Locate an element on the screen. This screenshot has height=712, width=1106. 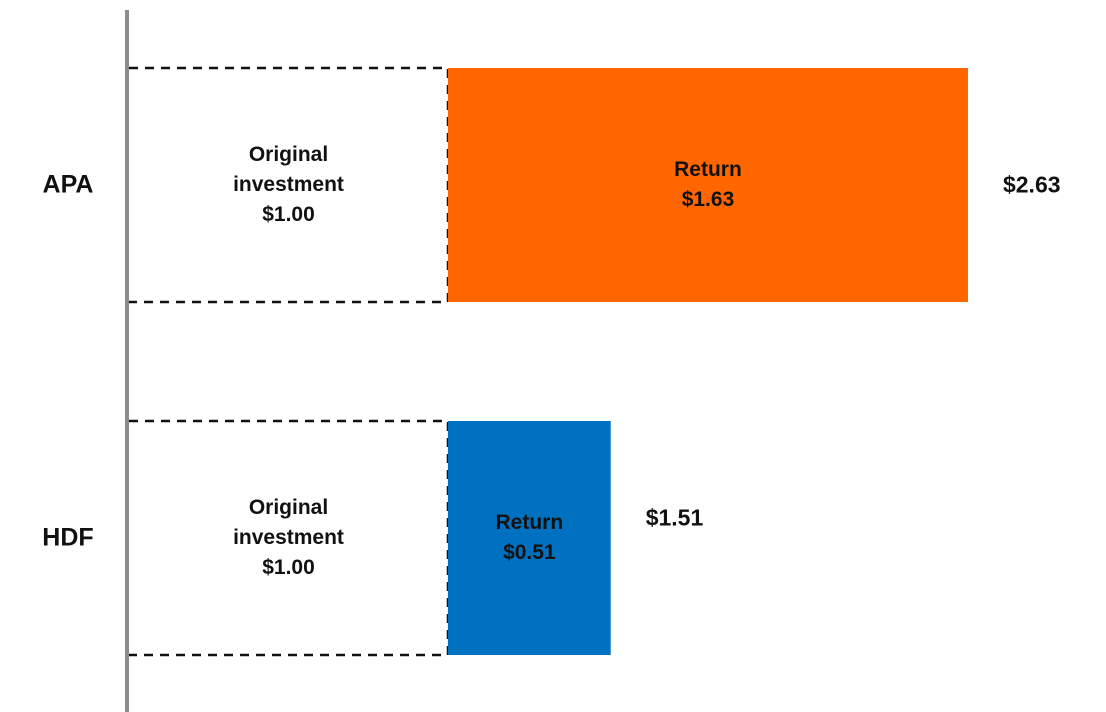
total-label: $2.63 is located at coordinates (1031, 184).